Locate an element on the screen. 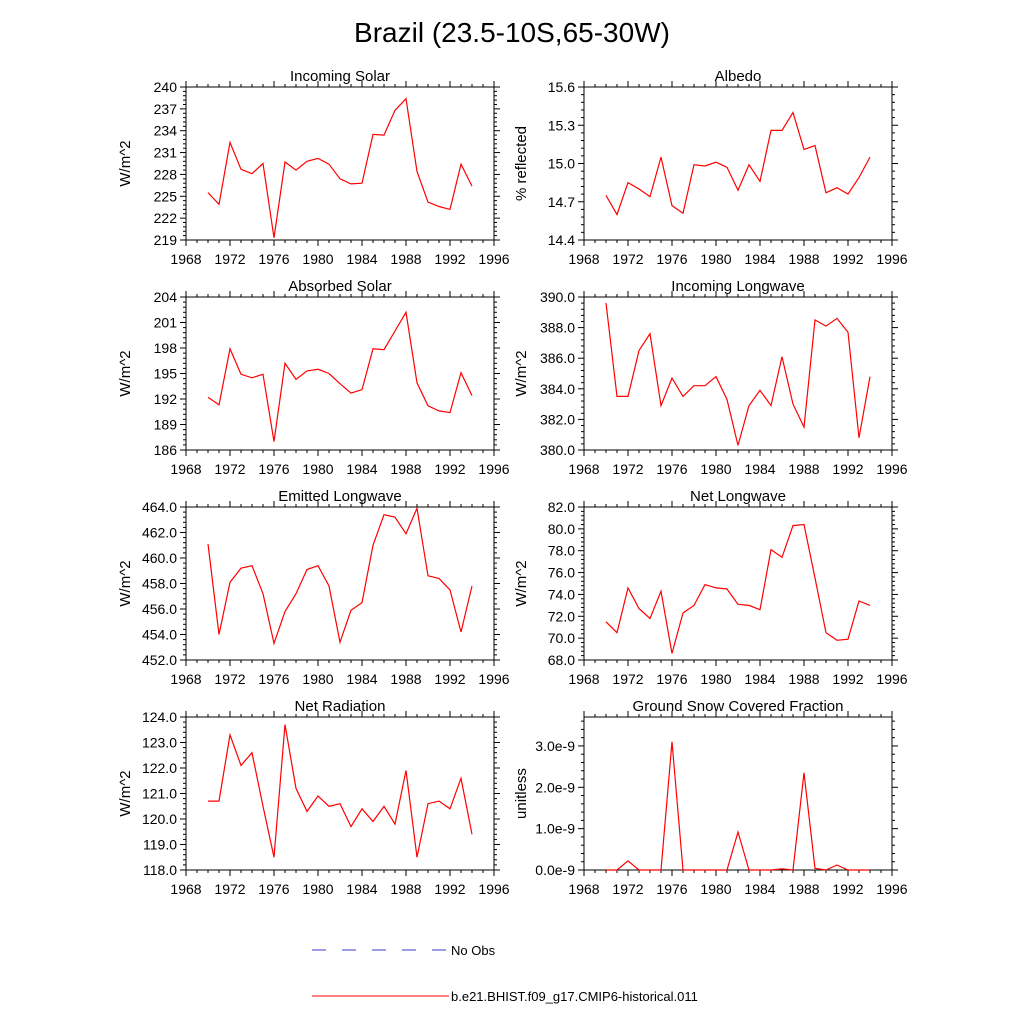 The image size is (1024, 1024). y-tick-label: 68.0 is located at coordinates (561, 660).